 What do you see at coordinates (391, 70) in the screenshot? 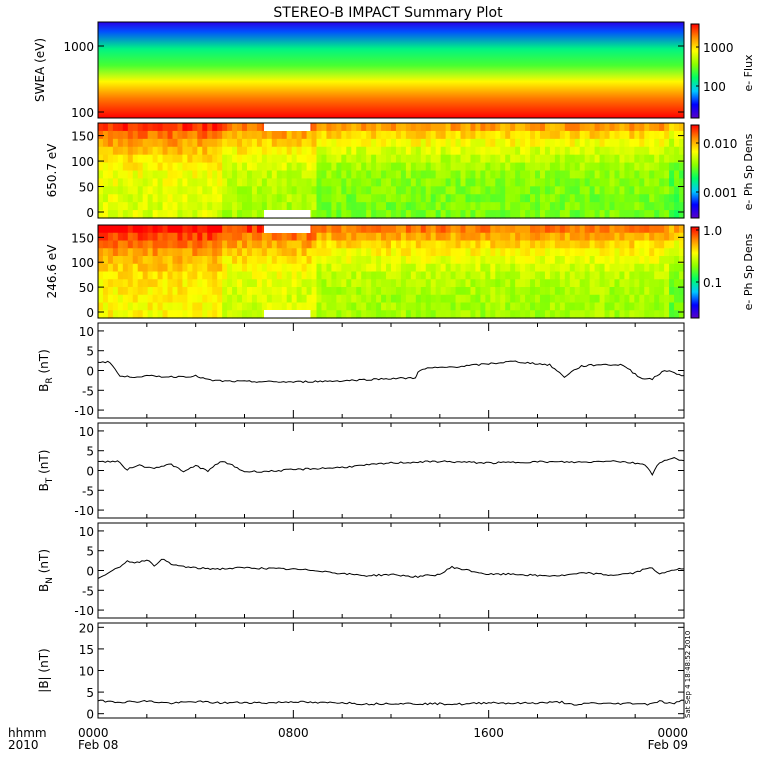
I see `swea-frame` at bounding box center [391, 70].